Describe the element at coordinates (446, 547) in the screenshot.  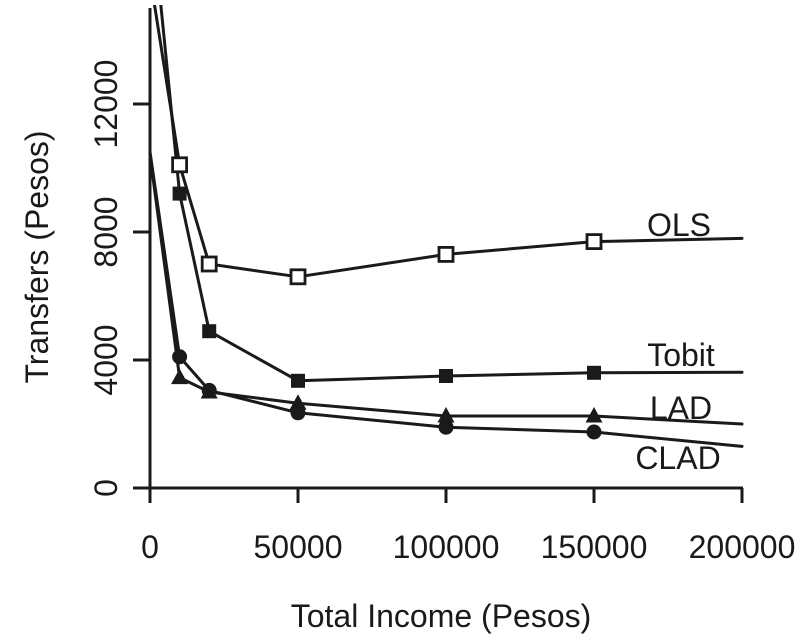
I see `x-tick-label: 100000` at that location.